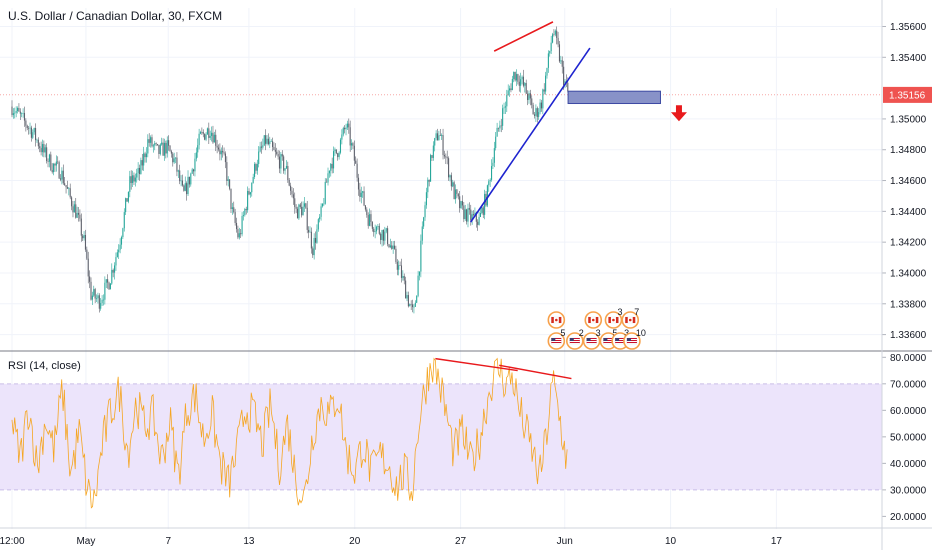 The width and height of the screenshot is (932, 550). Describe the element at coordinates (671, 541) in the screenshot. I see `time-tick-label: 10` at that location.